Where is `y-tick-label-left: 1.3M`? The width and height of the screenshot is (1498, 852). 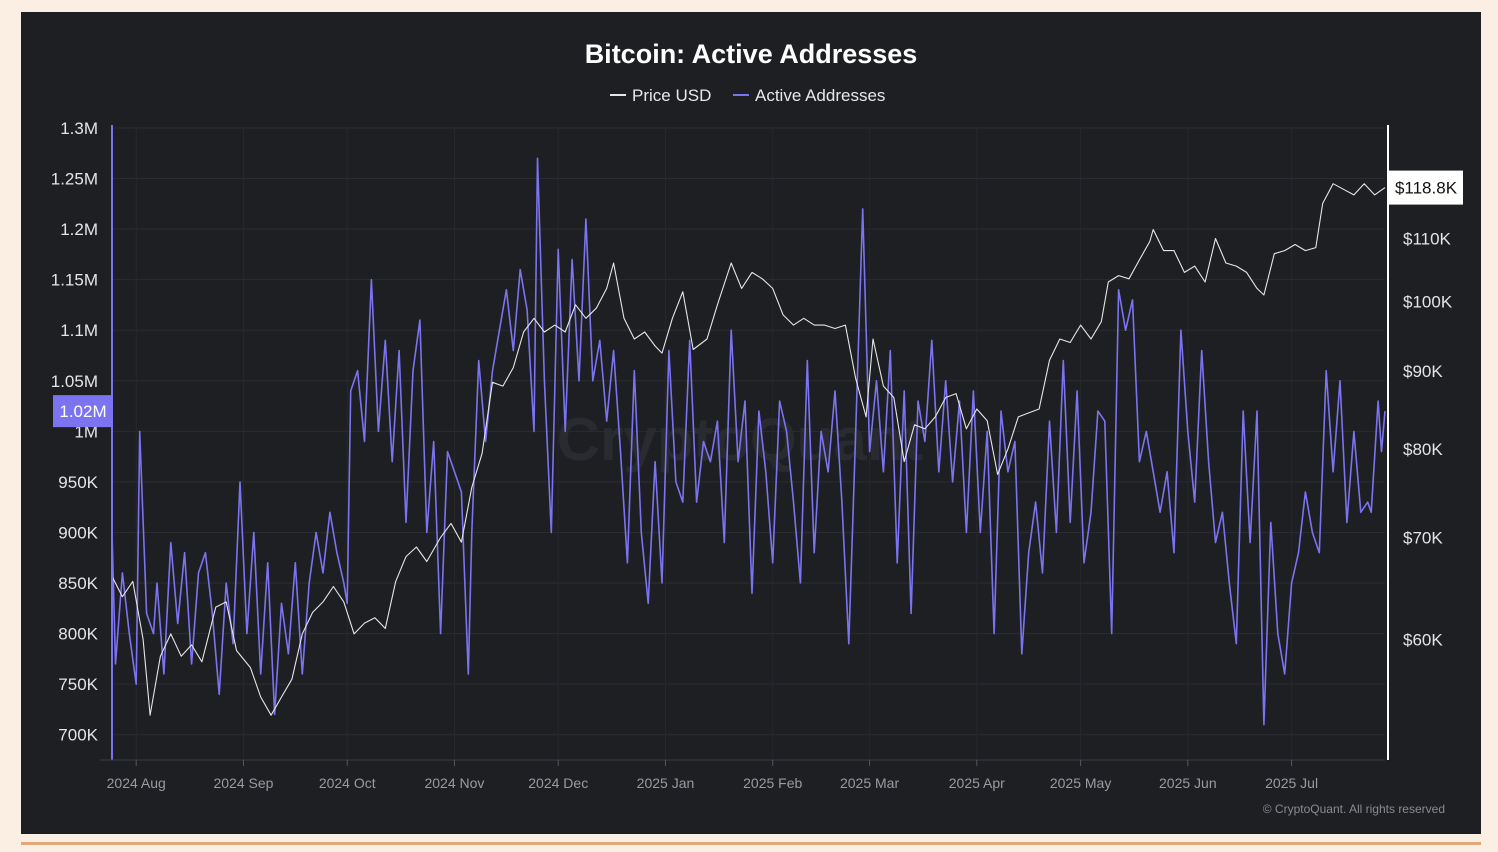
y-tick-label-left: 1.3M is located at coordinates (79, 128).